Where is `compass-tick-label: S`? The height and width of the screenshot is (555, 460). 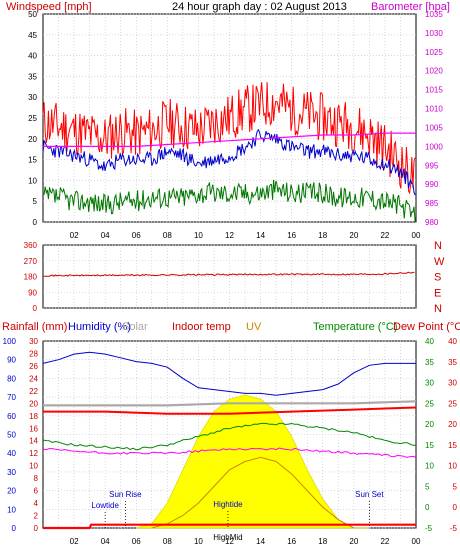
compass-tick-label: S is located at coordinates (437, 278).